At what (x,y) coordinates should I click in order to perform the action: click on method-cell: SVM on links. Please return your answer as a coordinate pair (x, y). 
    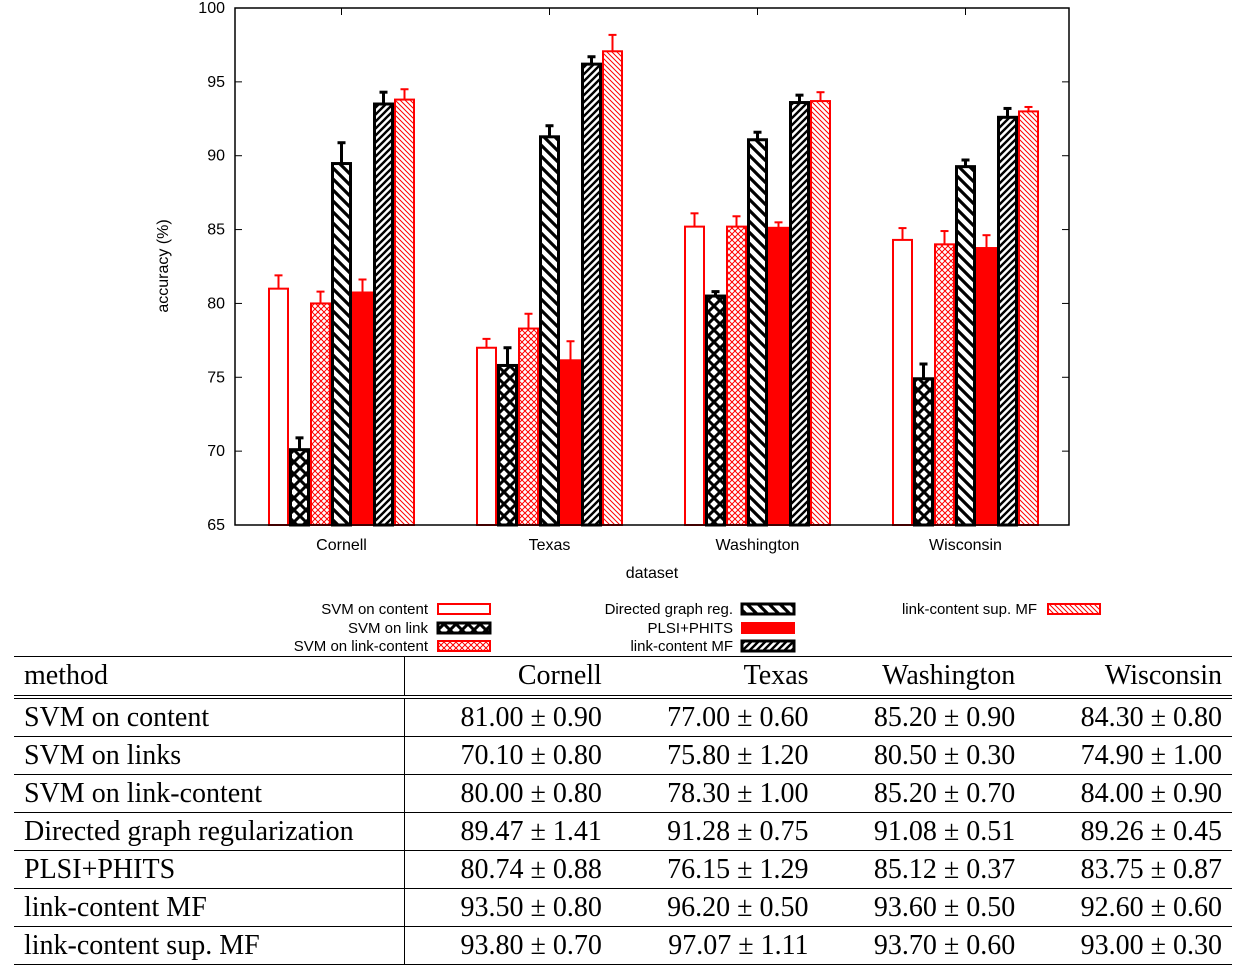
    Looking at the image, I should click on (209, 755).